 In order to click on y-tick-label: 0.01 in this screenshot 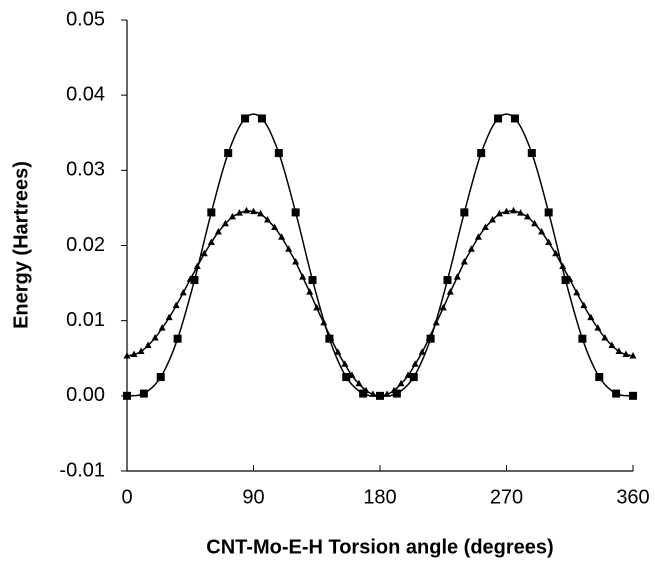, I will do `click(85, 320)`.